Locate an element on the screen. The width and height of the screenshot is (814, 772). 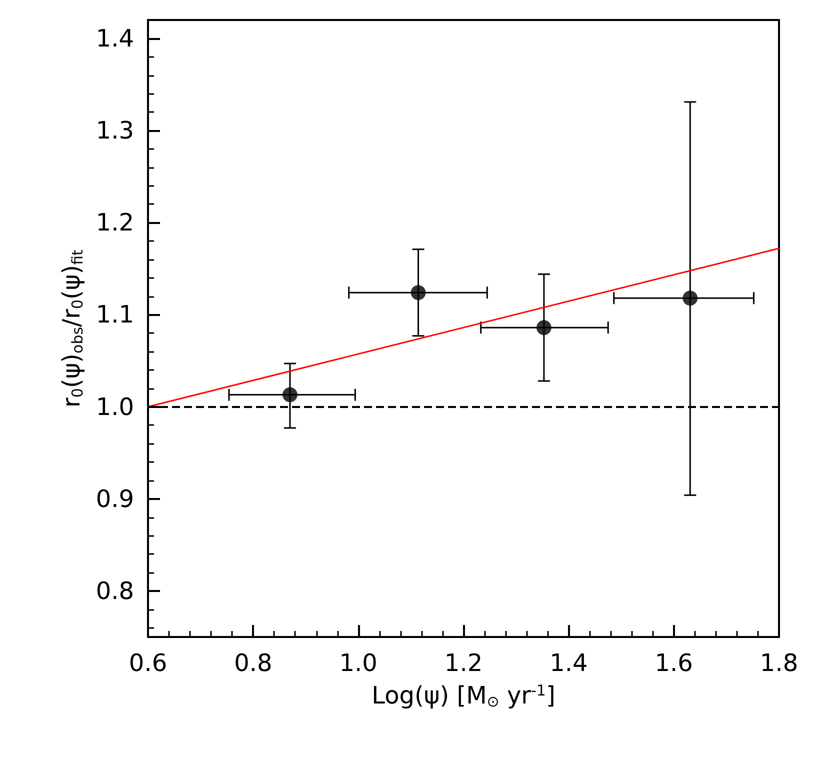
y-tick-label: 1.3 is located at coordinates (115, 130).